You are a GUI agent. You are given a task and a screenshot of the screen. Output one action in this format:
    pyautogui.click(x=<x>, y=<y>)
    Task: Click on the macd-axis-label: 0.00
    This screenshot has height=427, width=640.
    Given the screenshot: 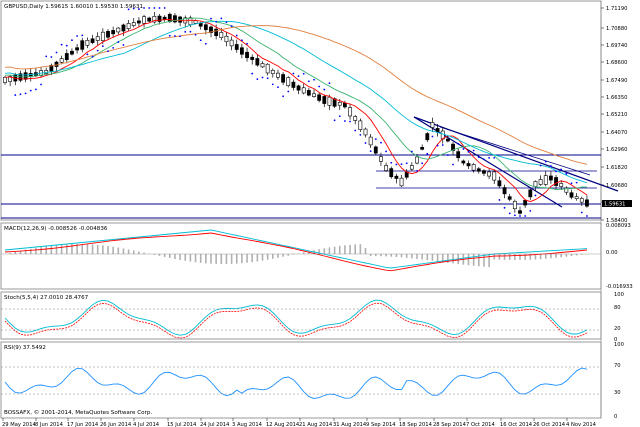 What is the action you would take?
    pyautogui.click(x=612, y=253)
    